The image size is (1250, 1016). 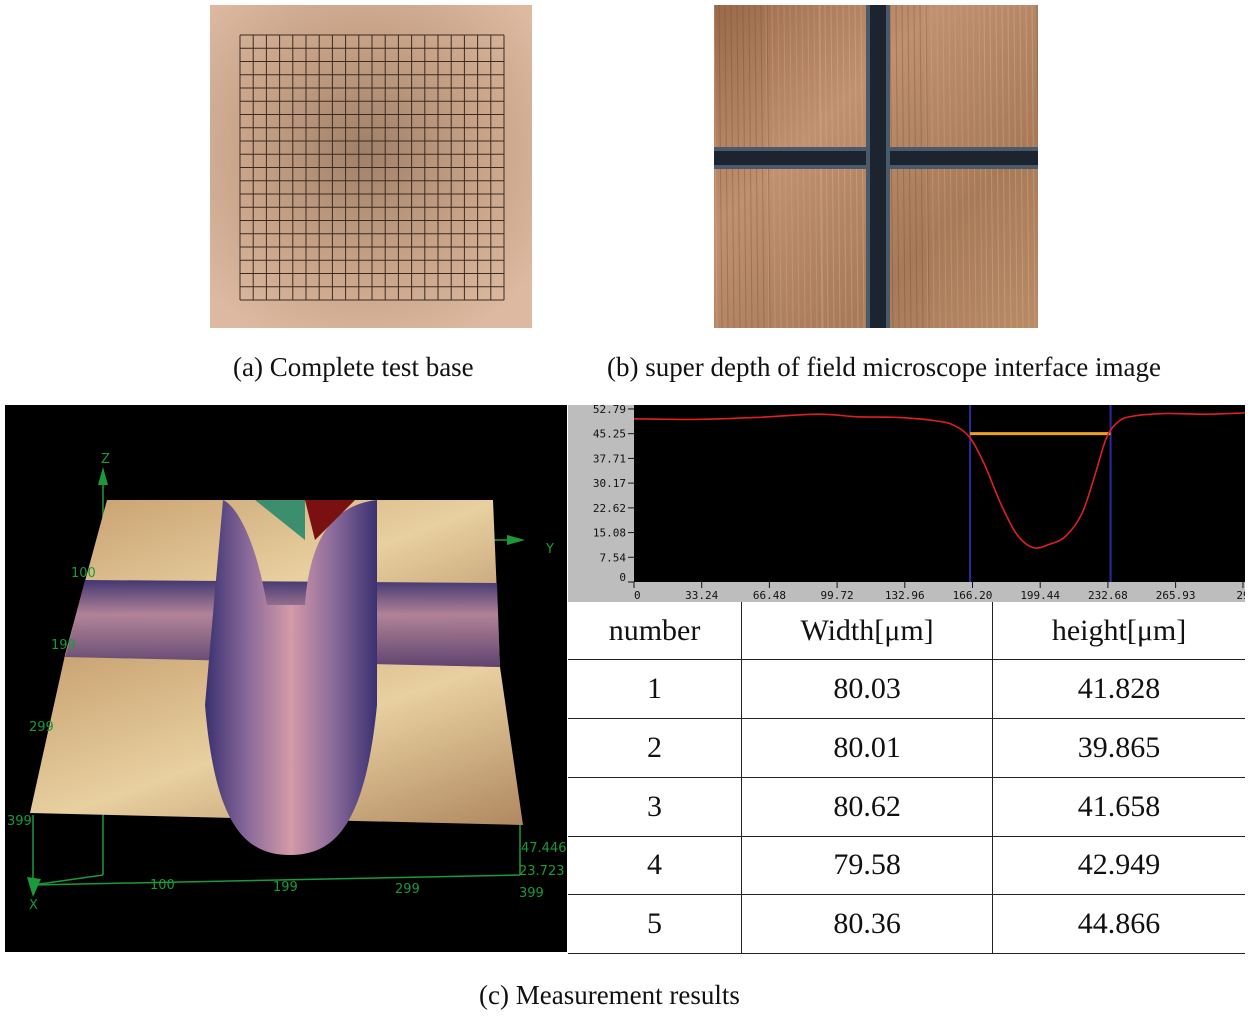 I want to click on cell-width: 80.36, so click(x=867, y=924).